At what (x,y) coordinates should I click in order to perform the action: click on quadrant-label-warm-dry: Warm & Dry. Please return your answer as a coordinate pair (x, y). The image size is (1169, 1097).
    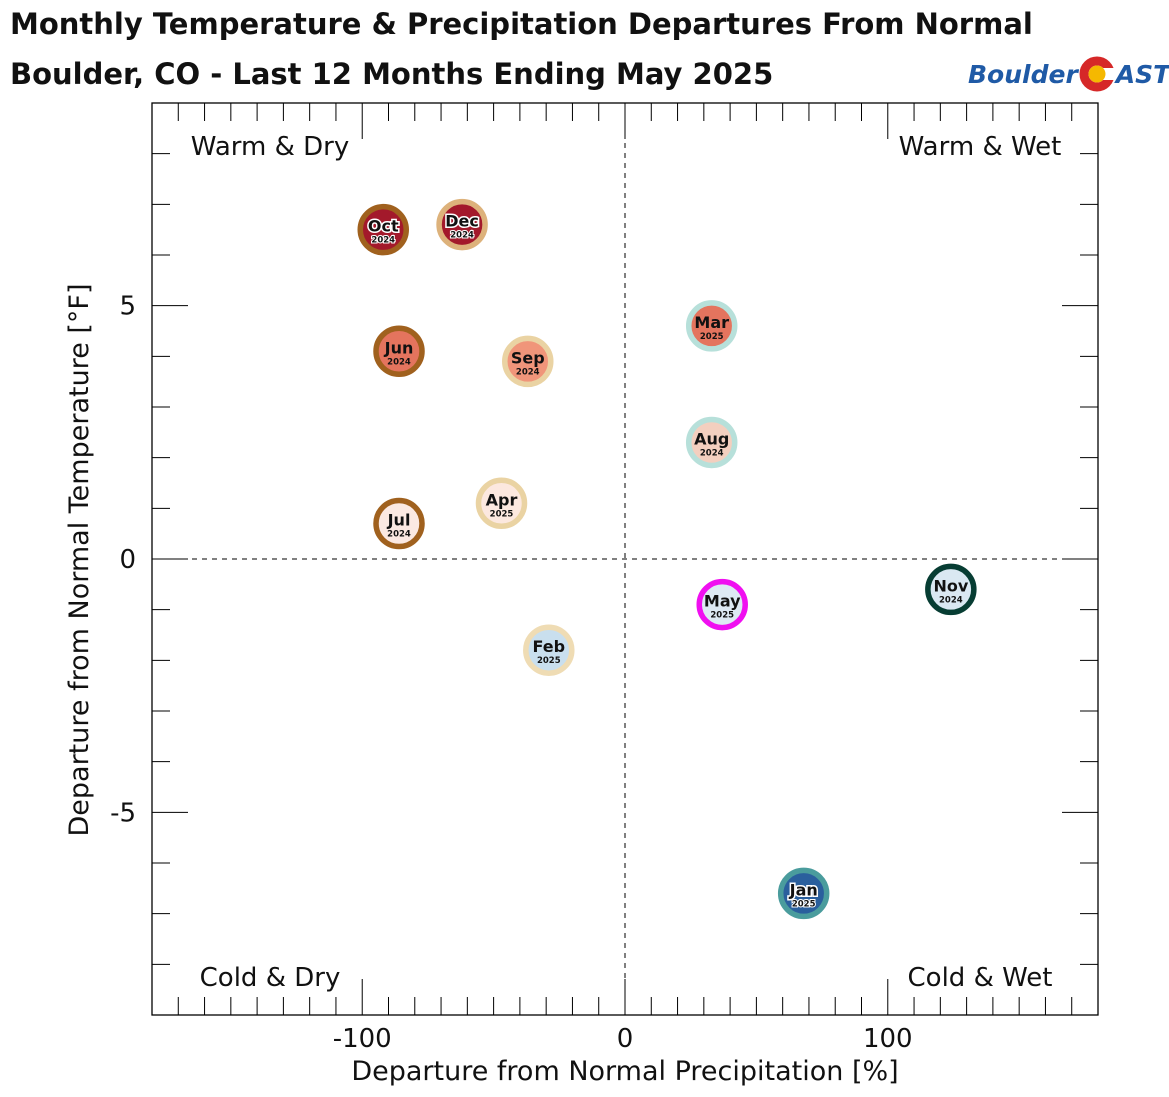
    Looking at the image, I should click on (270, 147).